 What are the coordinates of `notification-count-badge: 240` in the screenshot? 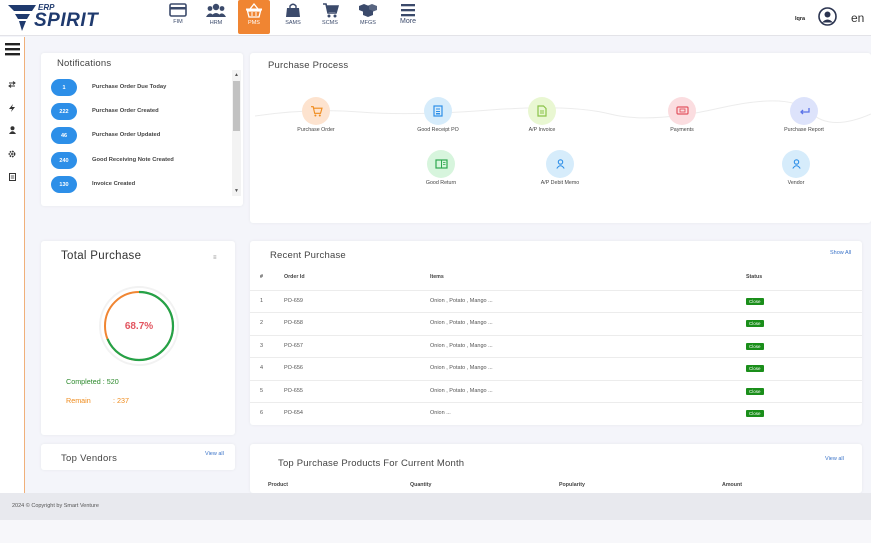 It's located at (64, 160).